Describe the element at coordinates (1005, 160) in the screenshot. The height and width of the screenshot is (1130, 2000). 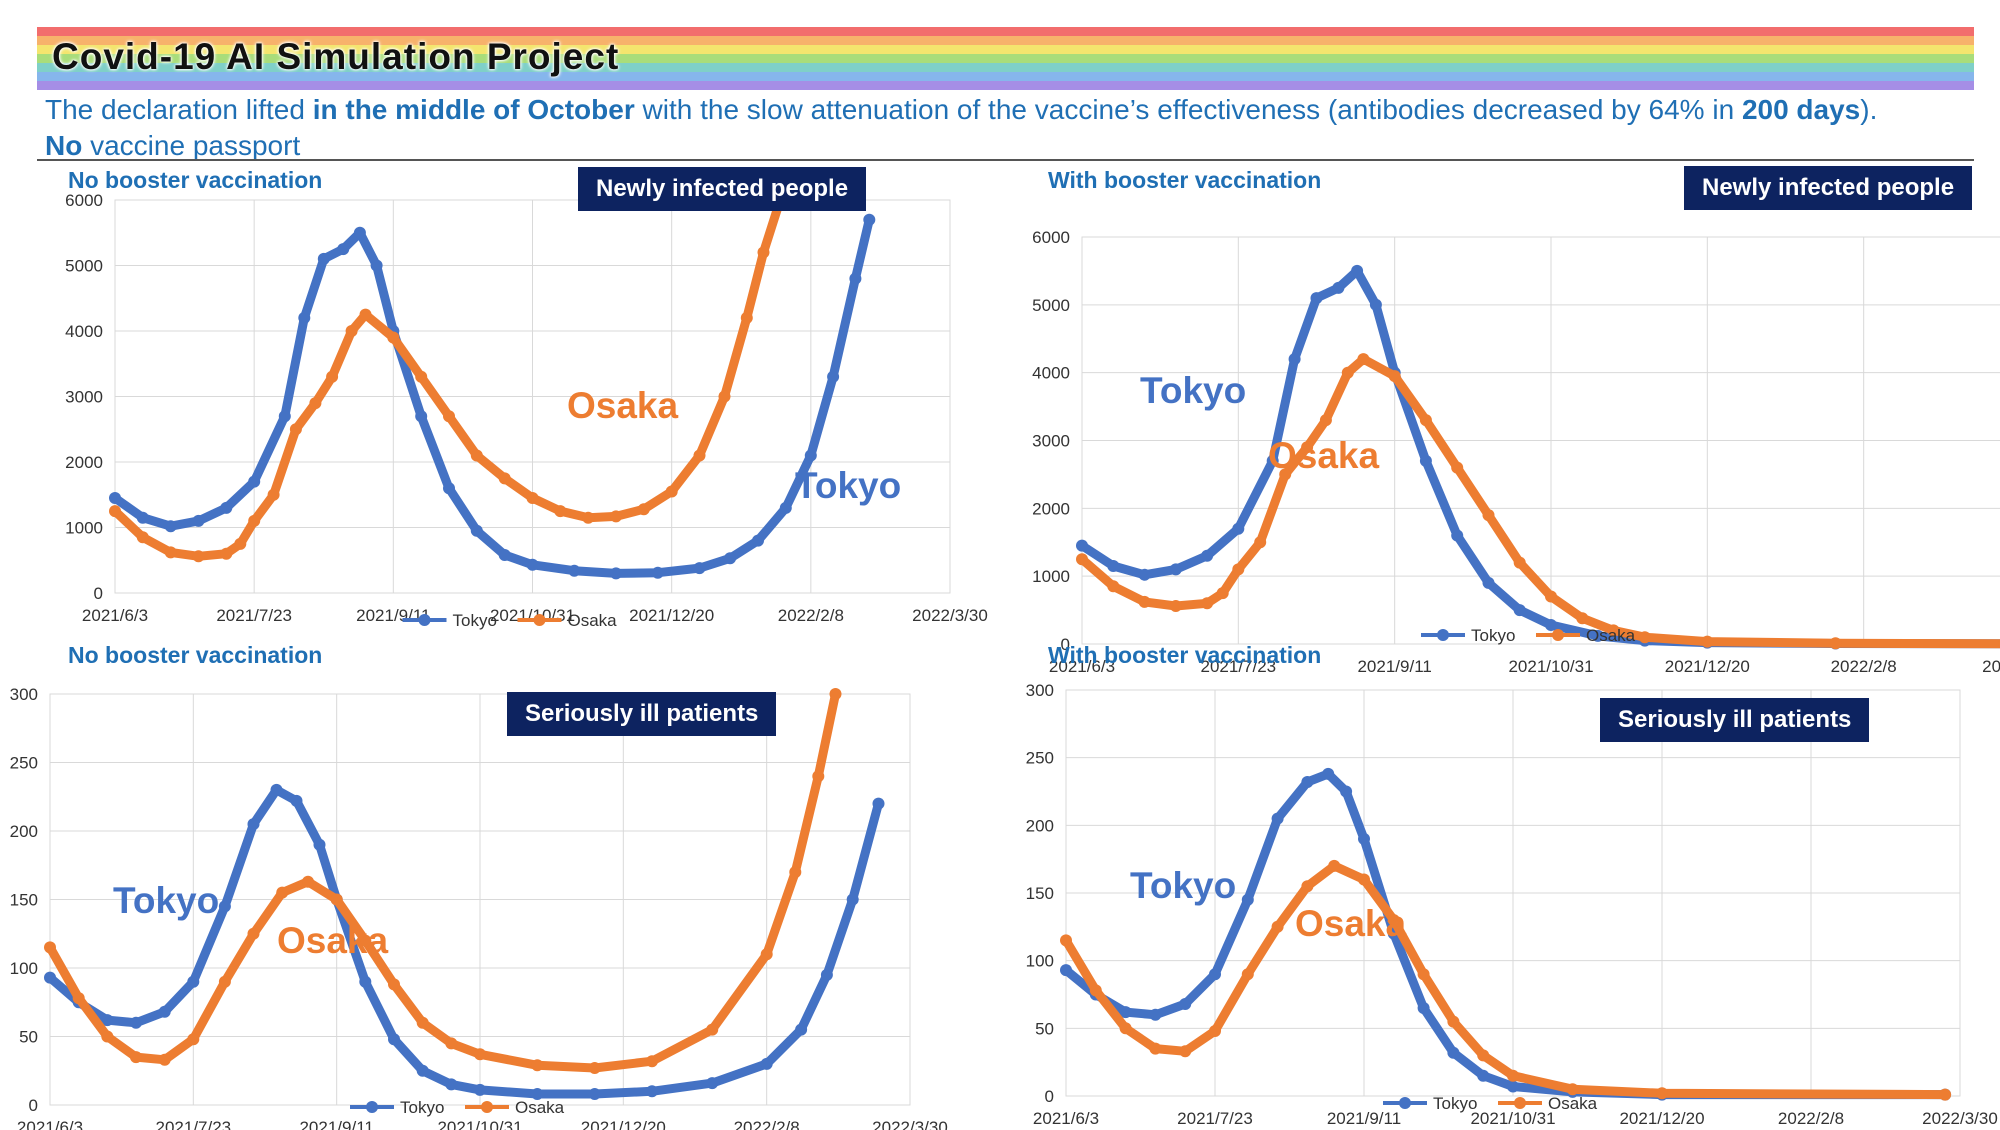
I see `header-divider` at that location.